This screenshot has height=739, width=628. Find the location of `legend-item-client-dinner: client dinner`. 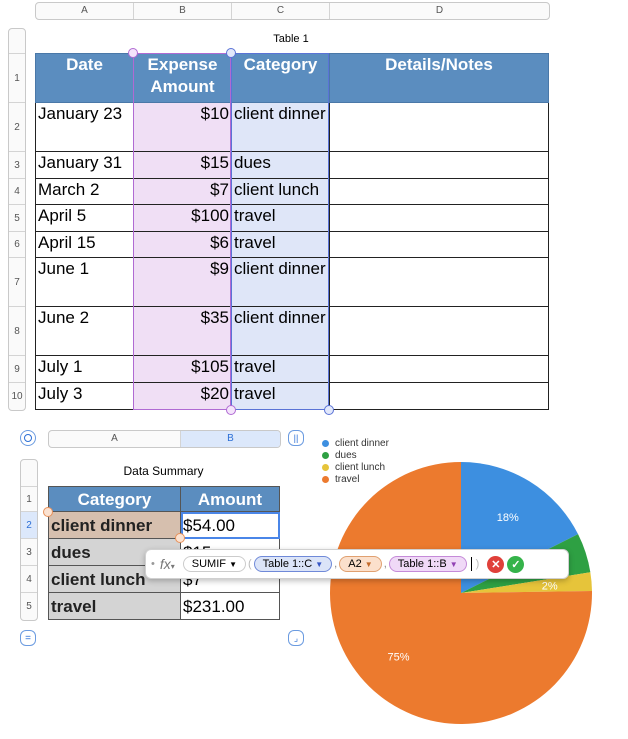

legend-item-client-dinner: client dinner is located at coordinates (355, 443).